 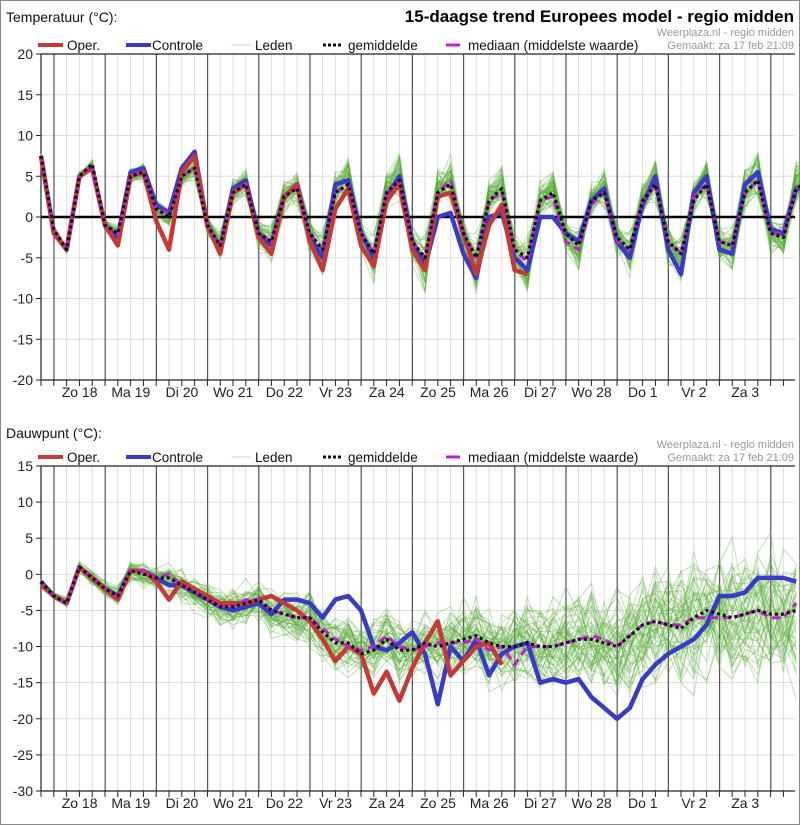 I want to click on legend2-mediaan-label: mediaan (middelste waarde), so click(x=553, y=457).